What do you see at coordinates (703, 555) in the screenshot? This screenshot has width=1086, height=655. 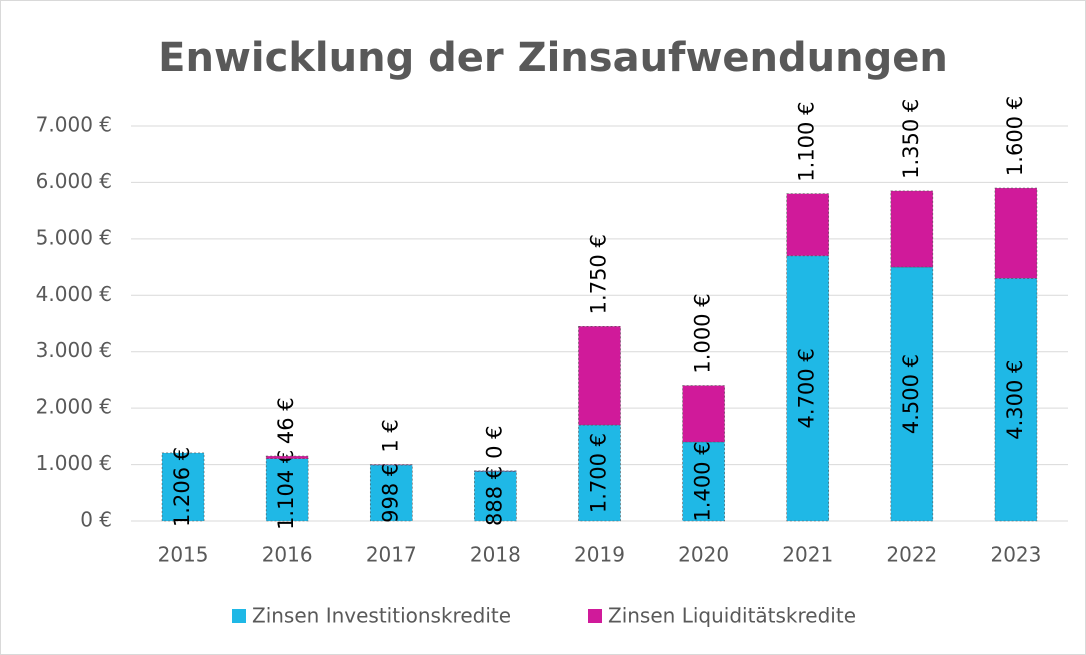 I see `x-tick-label: 2020` at bounding box center [703, 555].